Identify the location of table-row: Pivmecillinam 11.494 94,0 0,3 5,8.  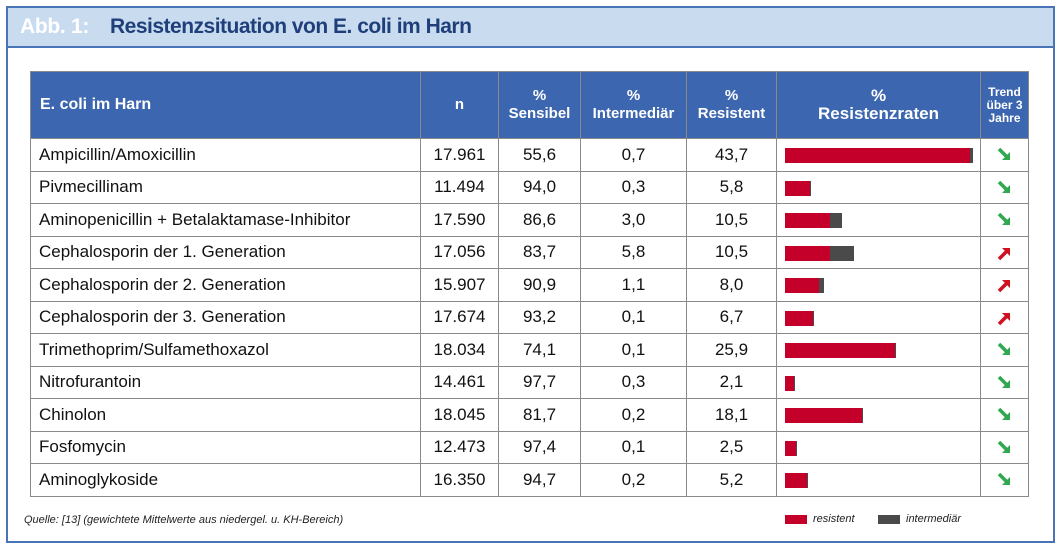
(529, 187).